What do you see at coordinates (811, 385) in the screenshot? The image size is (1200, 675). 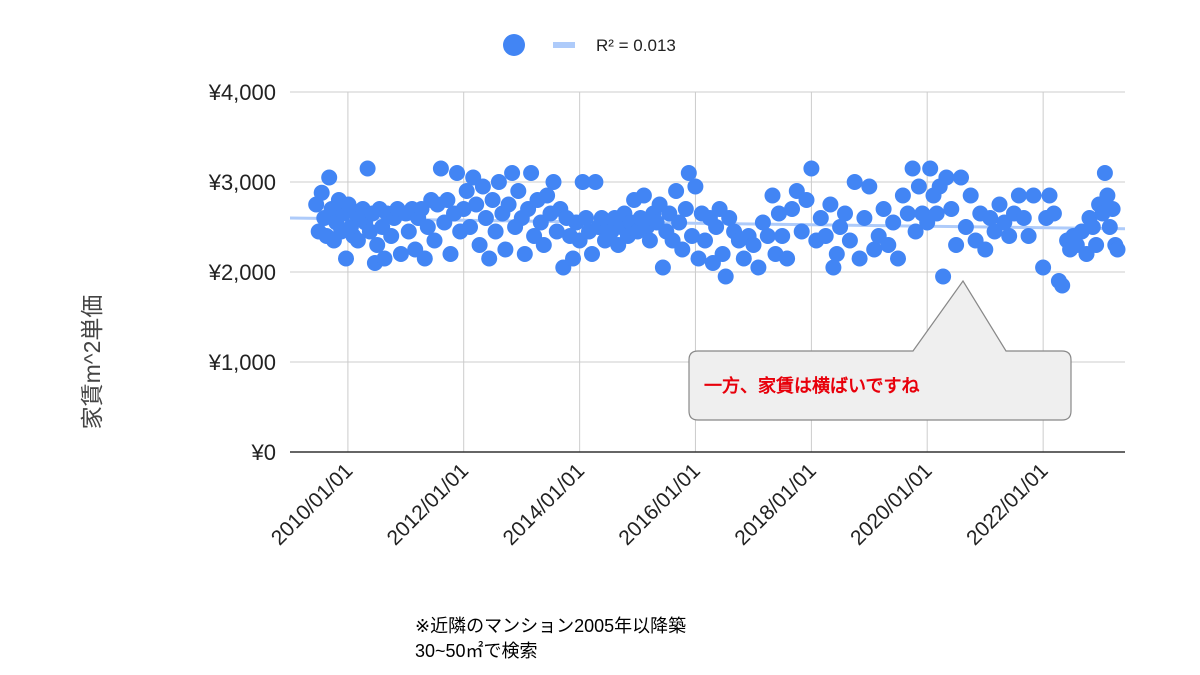 I see `callout-text: 一方、家賃は横ばいですね` at bounding box center [811, 385].